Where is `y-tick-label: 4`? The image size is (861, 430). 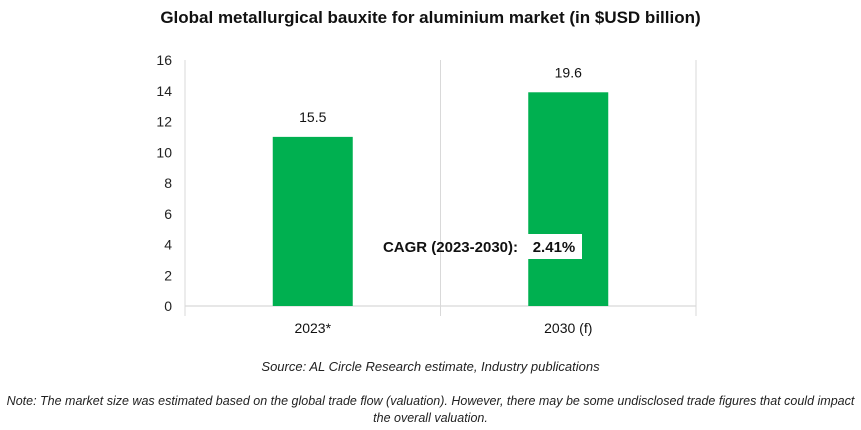
y-tick-label: 4 is located at coordinates (168, 245).